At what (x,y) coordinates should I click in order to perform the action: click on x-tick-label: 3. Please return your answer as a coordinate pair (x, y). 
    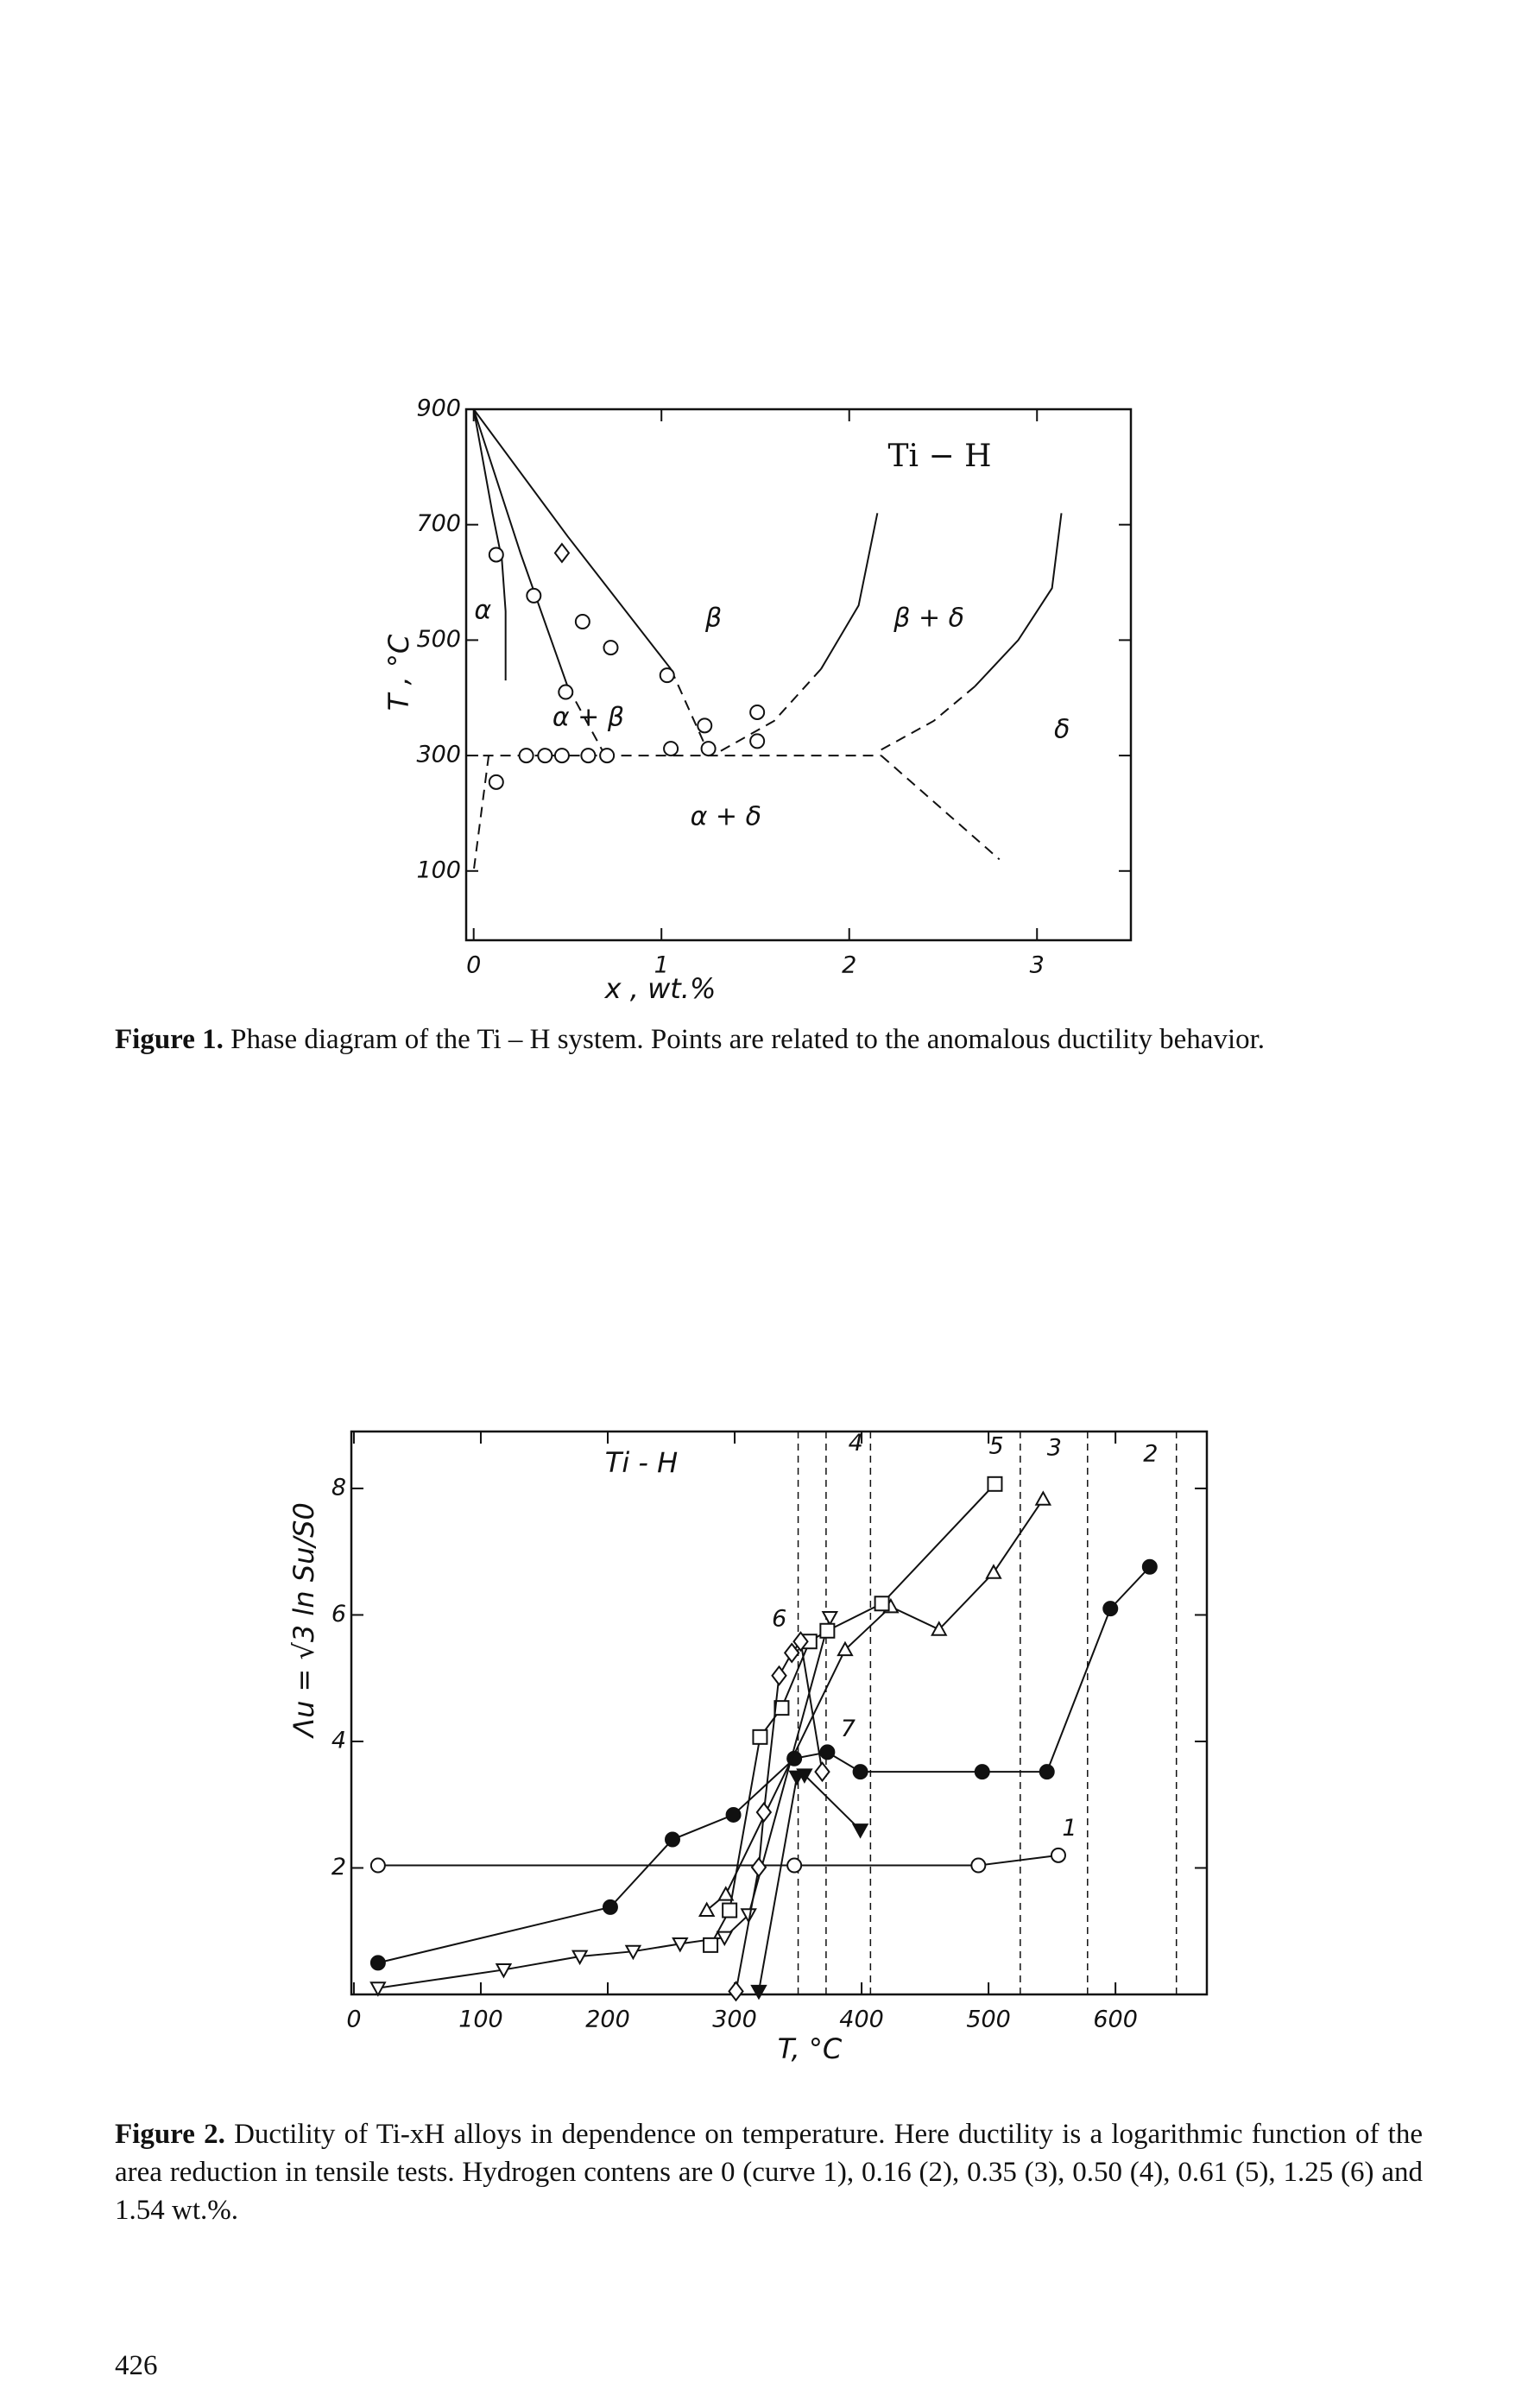
    Looking at the image, I should click on (1037, 965).